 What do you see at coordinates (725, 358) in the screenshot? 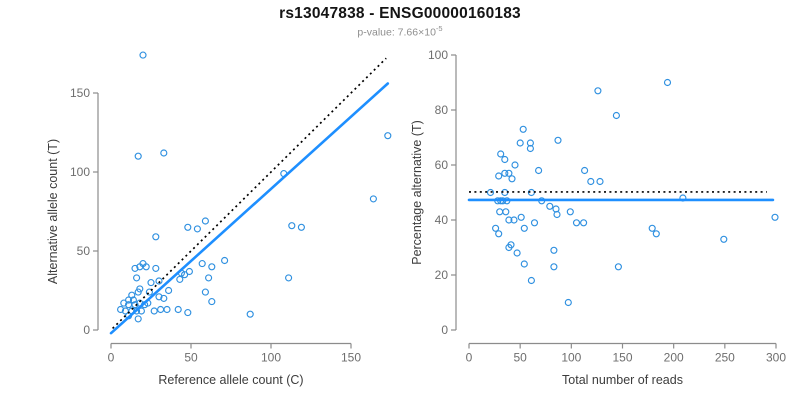
I see `x-axis-tick-label: 250` at bounding box center [725, 358].